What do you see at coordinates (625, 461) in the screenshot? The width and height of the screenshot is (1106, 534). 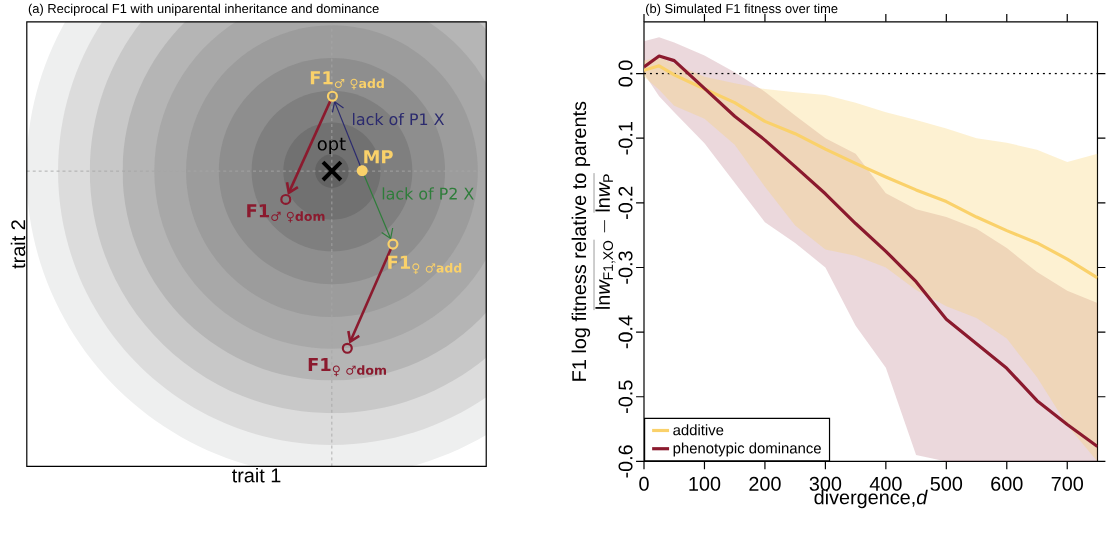 I see `y-tick-label: -0.6` at bounding box center [625, 461].